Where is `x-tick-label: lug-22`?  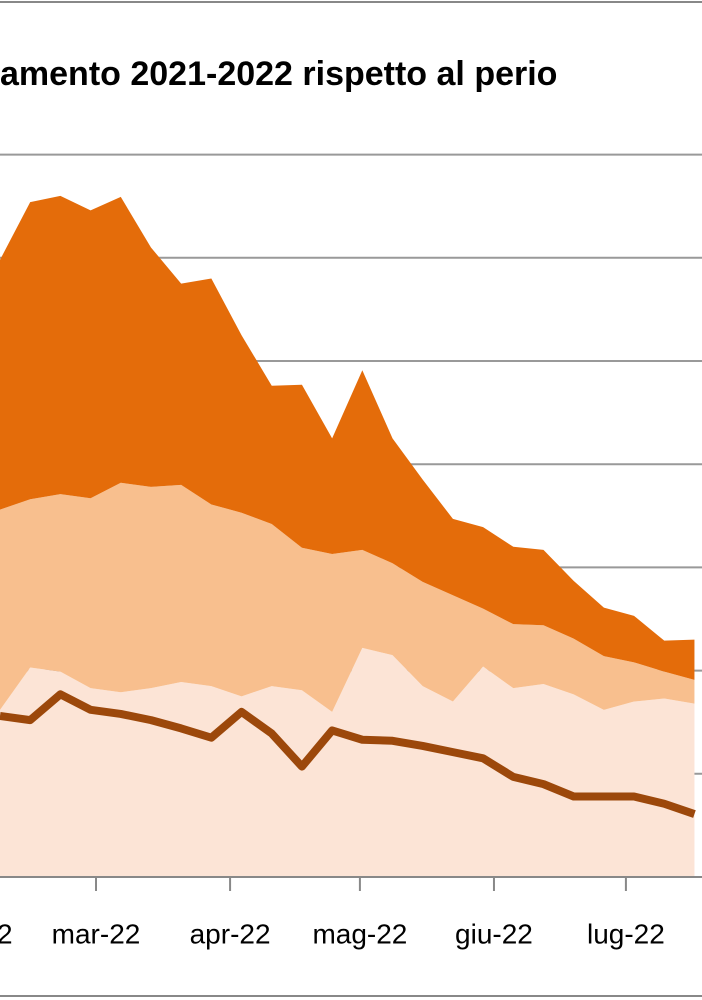 x-tick-label: lug-22 is located at coordinates (626, 933).